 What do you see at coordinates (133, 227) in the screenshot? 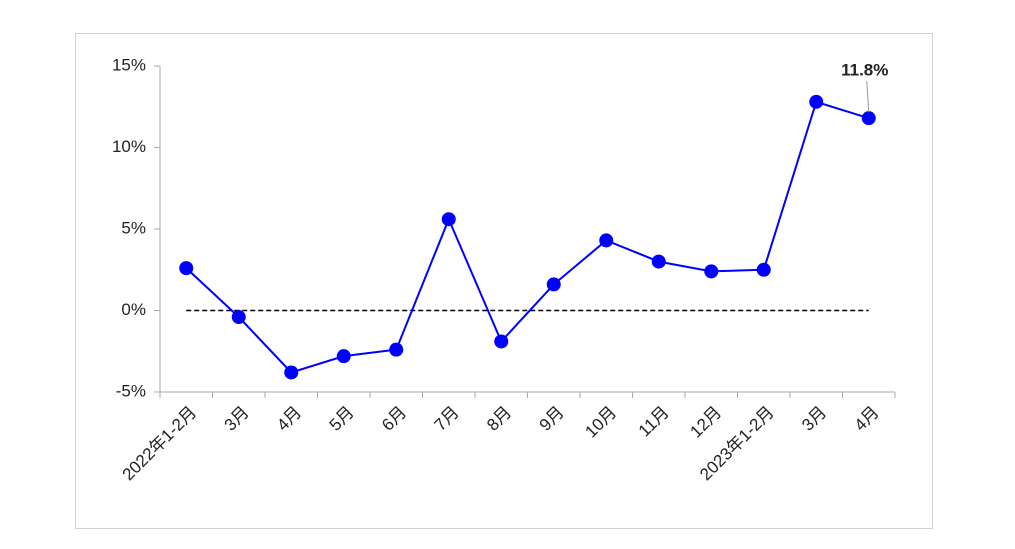
I see `y-tick-label: 5%` at bounding box center [133, 227].